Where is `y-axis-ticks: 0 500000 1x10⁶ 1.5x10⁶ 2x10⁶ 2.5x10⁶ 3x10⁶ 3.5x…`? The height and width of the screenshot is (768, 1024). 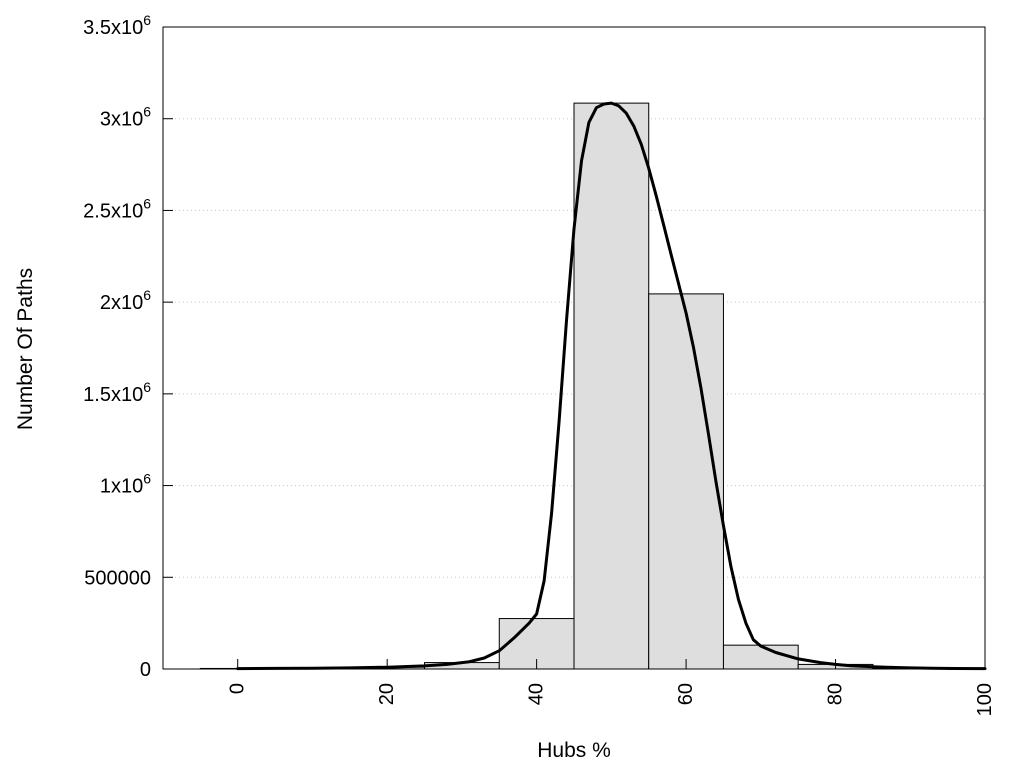
y-axis-ticks: 0 500000 1x10⁶ 1.5x10⁶ 2x10⁶ 2.5x10⁶ 3x10⁶ 3.5x… is located at coordinates (128, 346).